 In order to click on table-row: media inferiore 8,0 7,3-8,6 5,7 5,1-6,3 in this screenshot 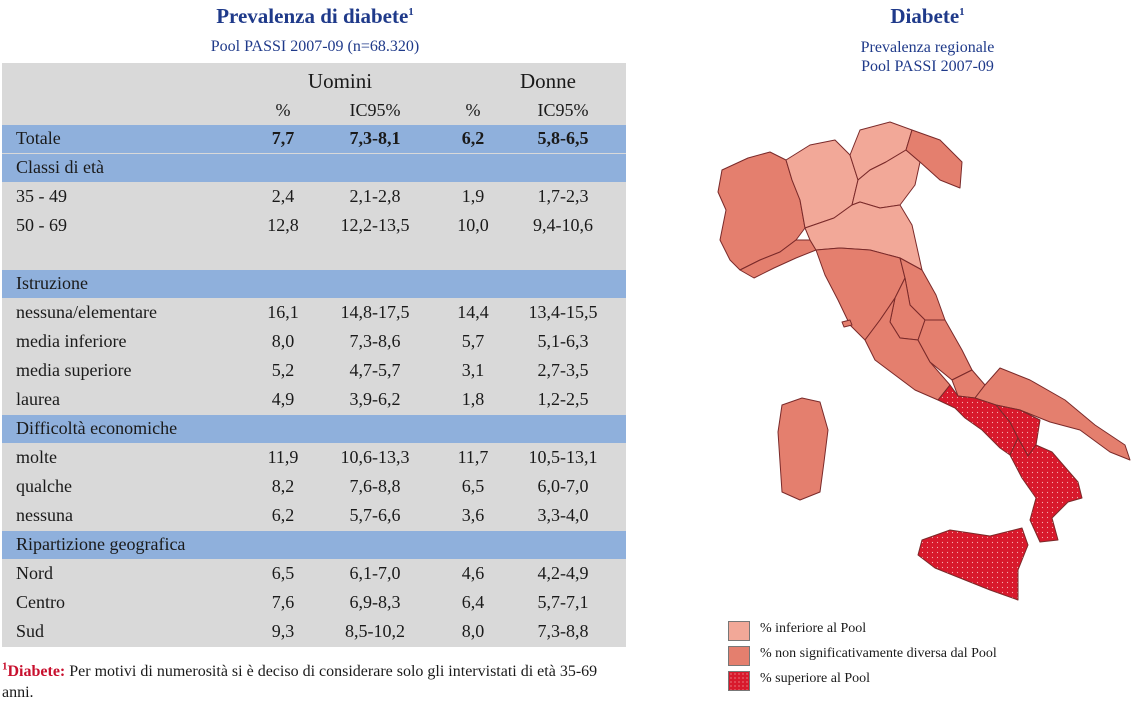, I will do `click(314, 342)`.